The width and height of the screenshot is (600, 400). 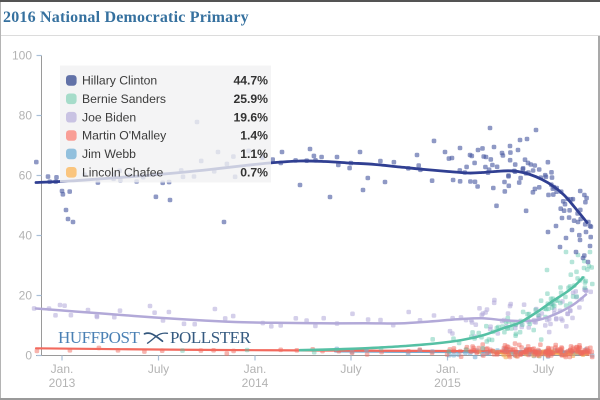 What do you see at coordinates (124, 136) in the screenshot?
I see `svg-text: Martin O'Malley` at bounding box center [124, 136].